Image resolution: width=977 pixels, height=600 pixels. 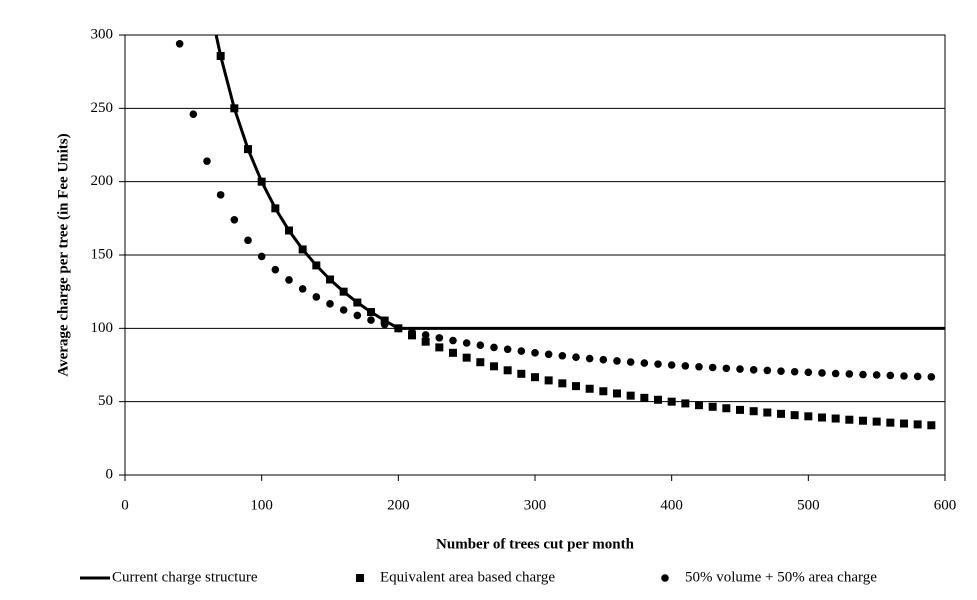 I want to click on x-tick-label: 200, so click(x=398, y=505).